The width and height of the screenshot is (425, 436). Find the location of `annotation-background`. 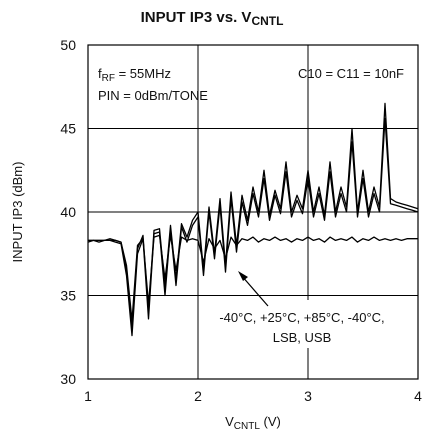

annotation-background is located at coordinates (314, 324).